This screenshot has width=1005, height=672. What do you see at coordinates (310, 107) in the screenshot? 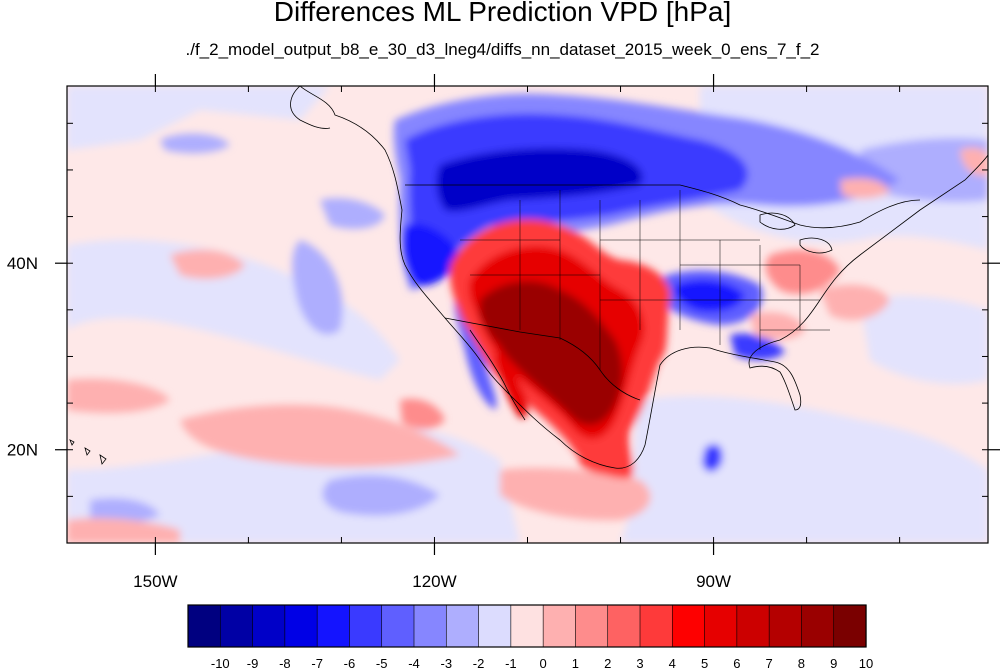
I see `alaska-coast` at bounding box center [310, 107].